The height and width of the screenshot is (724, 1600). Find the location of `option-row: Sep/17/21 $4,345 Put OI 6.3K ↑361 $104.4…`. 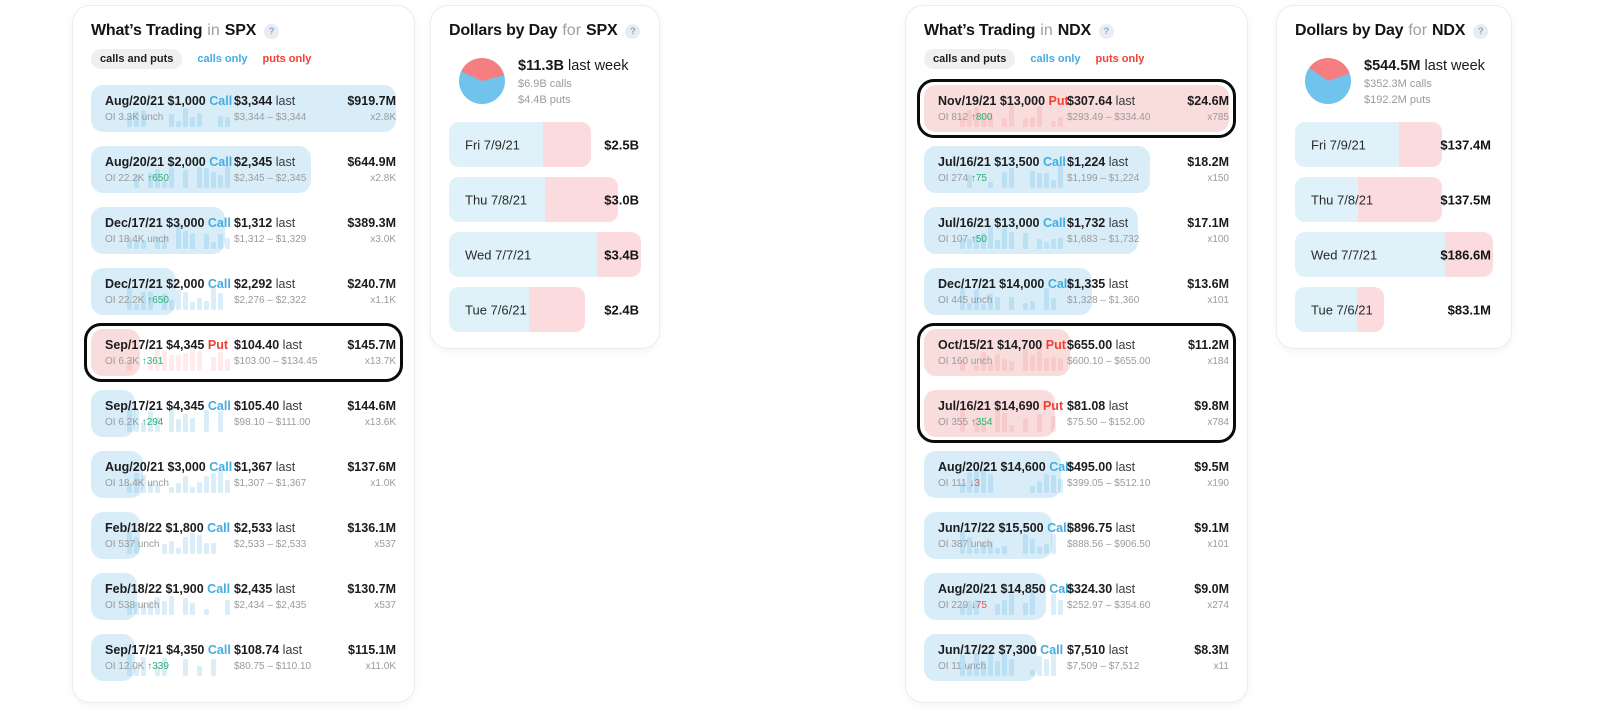

option-row: Sep/17/21 $4,345 Put OI 6.3K ↑361 $104.4… is located at coordinates (243, 352).